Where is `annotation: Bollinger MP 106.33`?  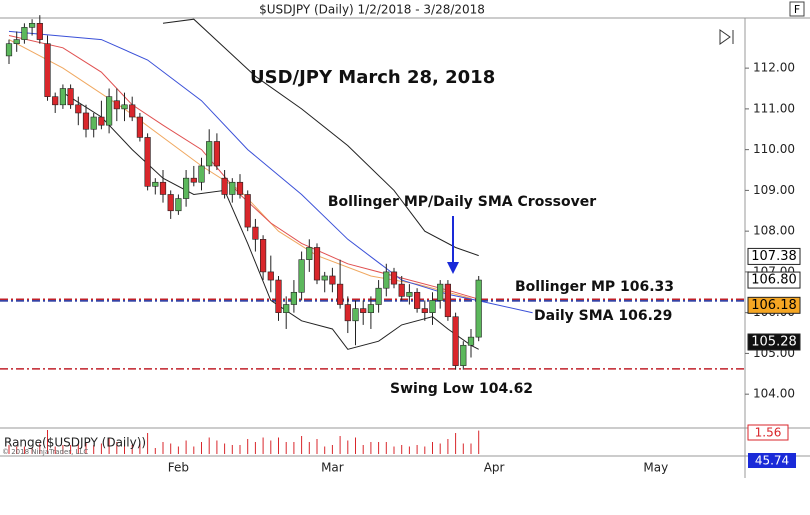
annotation: Bollinger MP 106.33 is located at coordinates (594, 287).